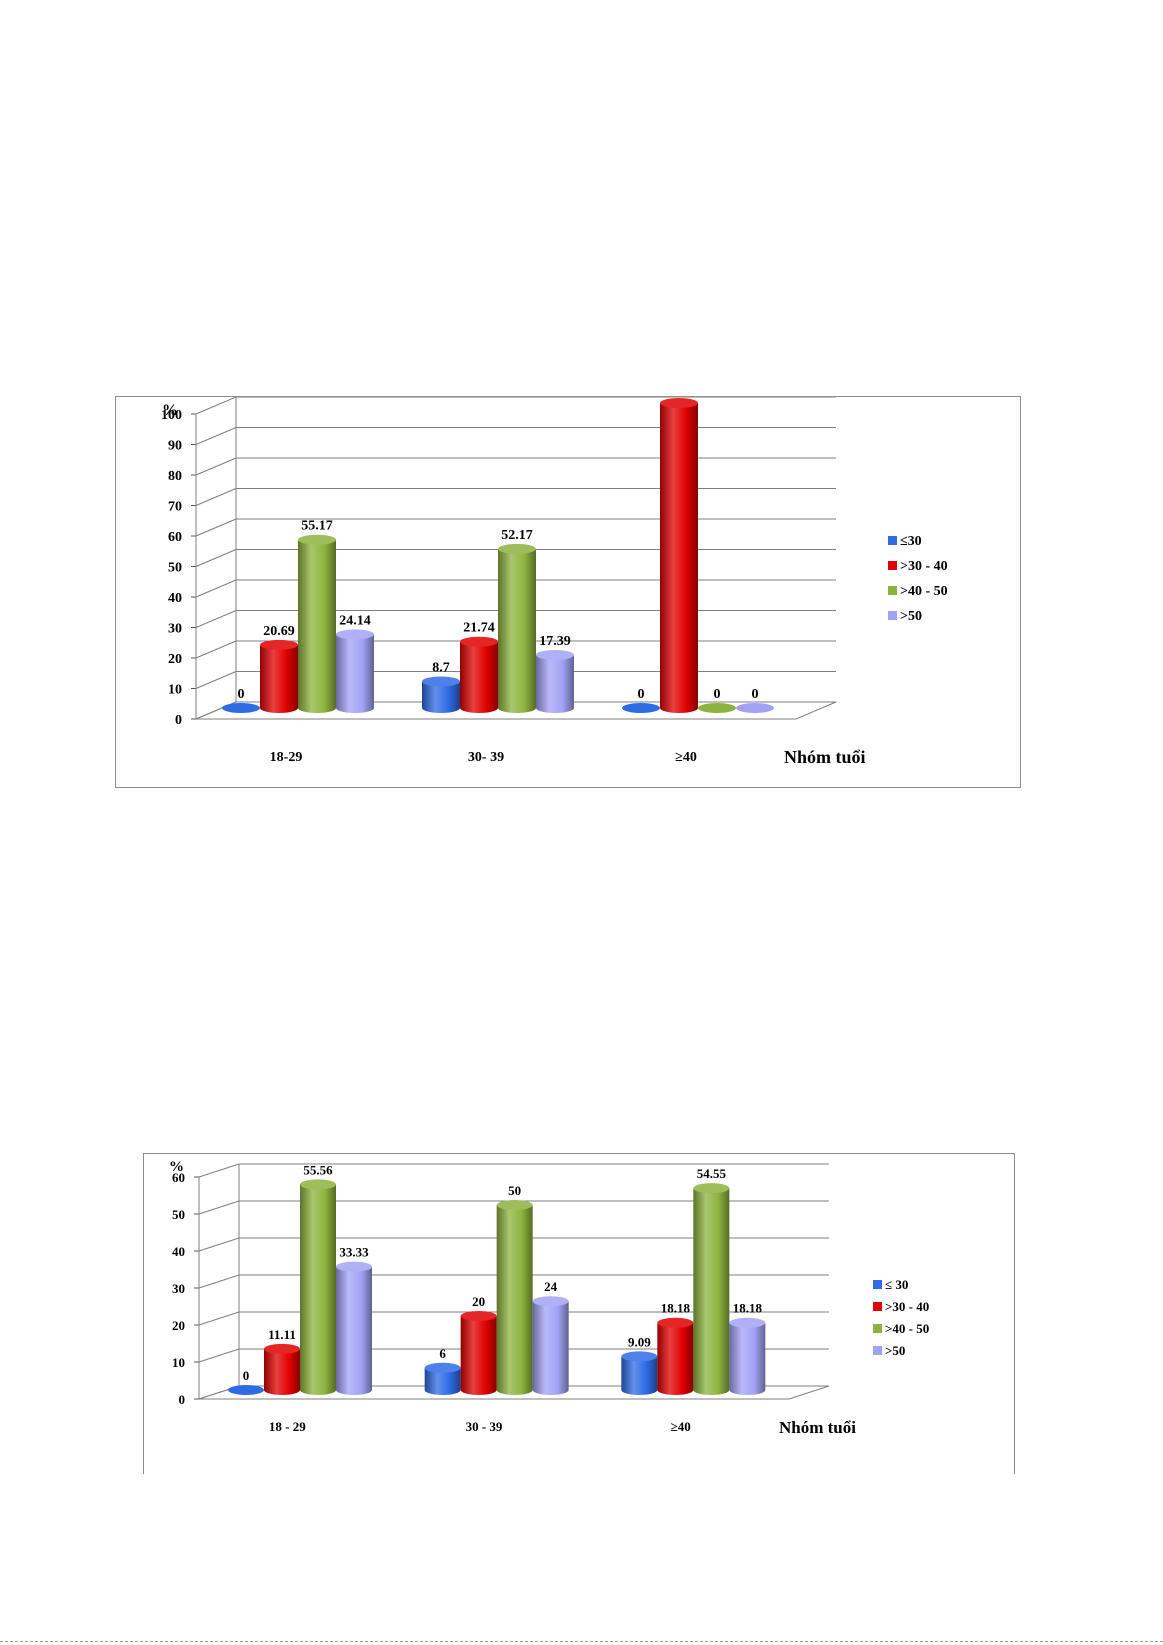 The width and height of the screenshot is (1163, 1645). Describe the element at coordinates (175, 446) in the screenshot. I see `y-tick-label: 90` at that location.